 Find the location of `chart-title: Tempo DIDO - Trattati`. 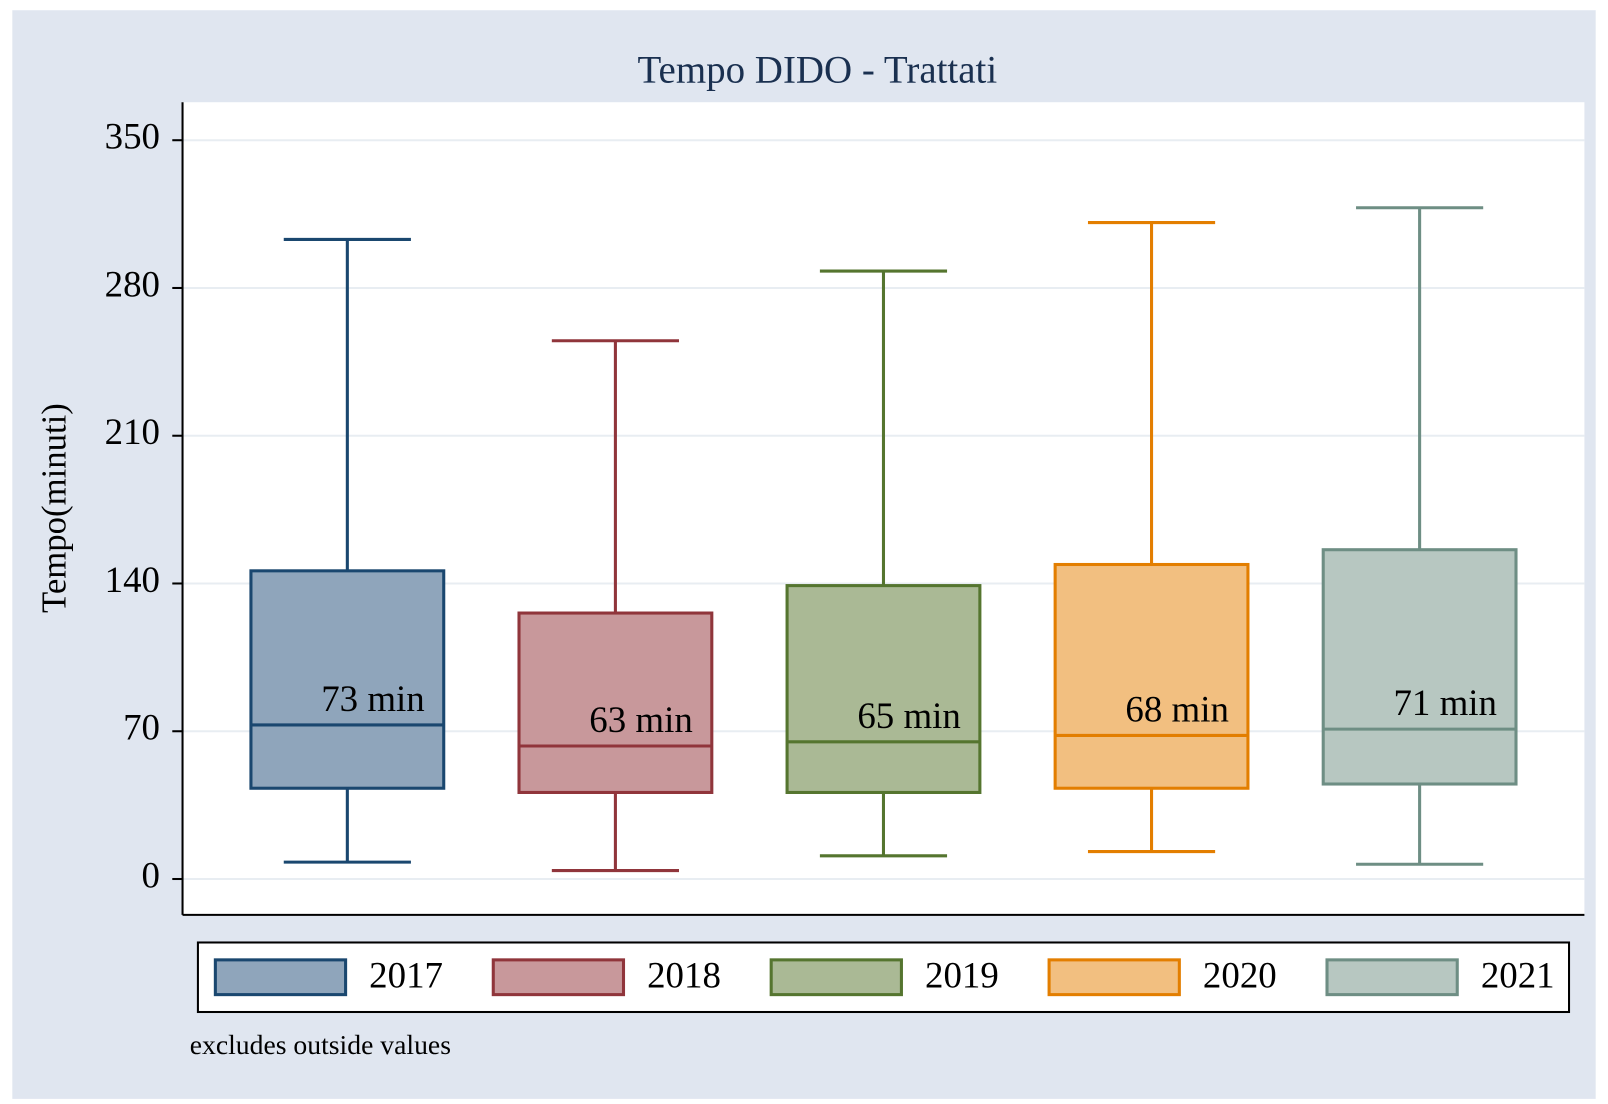

chart-title: Tempo DIDO - Trattati is located at coordinates (817, 70).